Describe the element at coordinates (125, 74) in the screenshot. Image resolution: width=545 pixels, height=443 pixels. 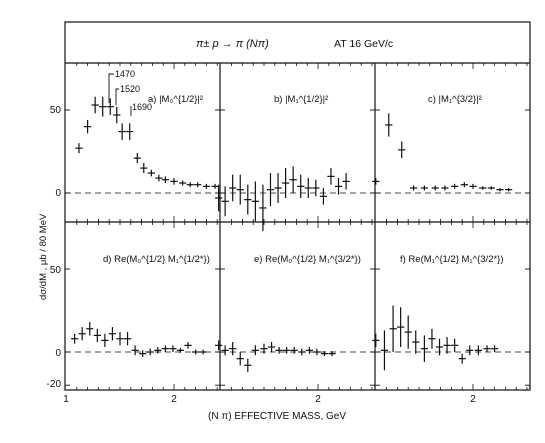
I see `resonance-label-1470: 1470` at that location.